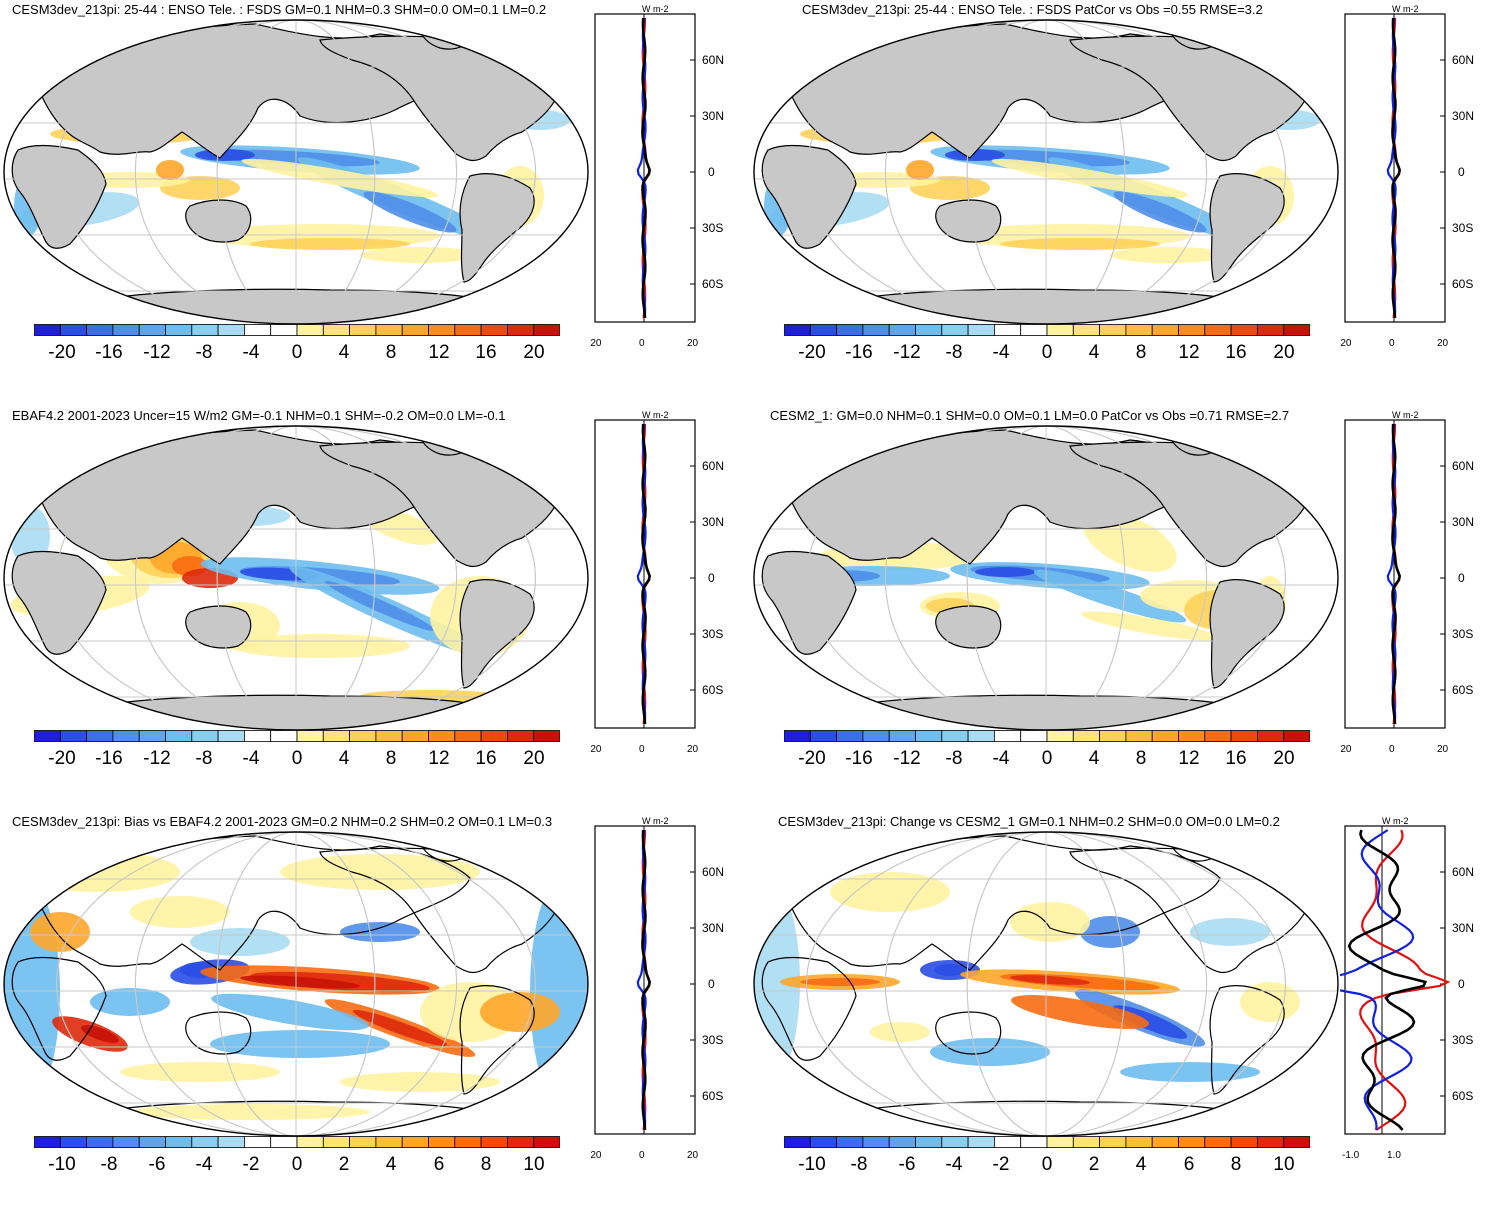 Image resolution: width=1485 pixels, height=1207 pixels. What do you see at coordinates (157, 1165) in the screenshot?
I see `colorbar-label: -6` at bounding box center [157, 1165].